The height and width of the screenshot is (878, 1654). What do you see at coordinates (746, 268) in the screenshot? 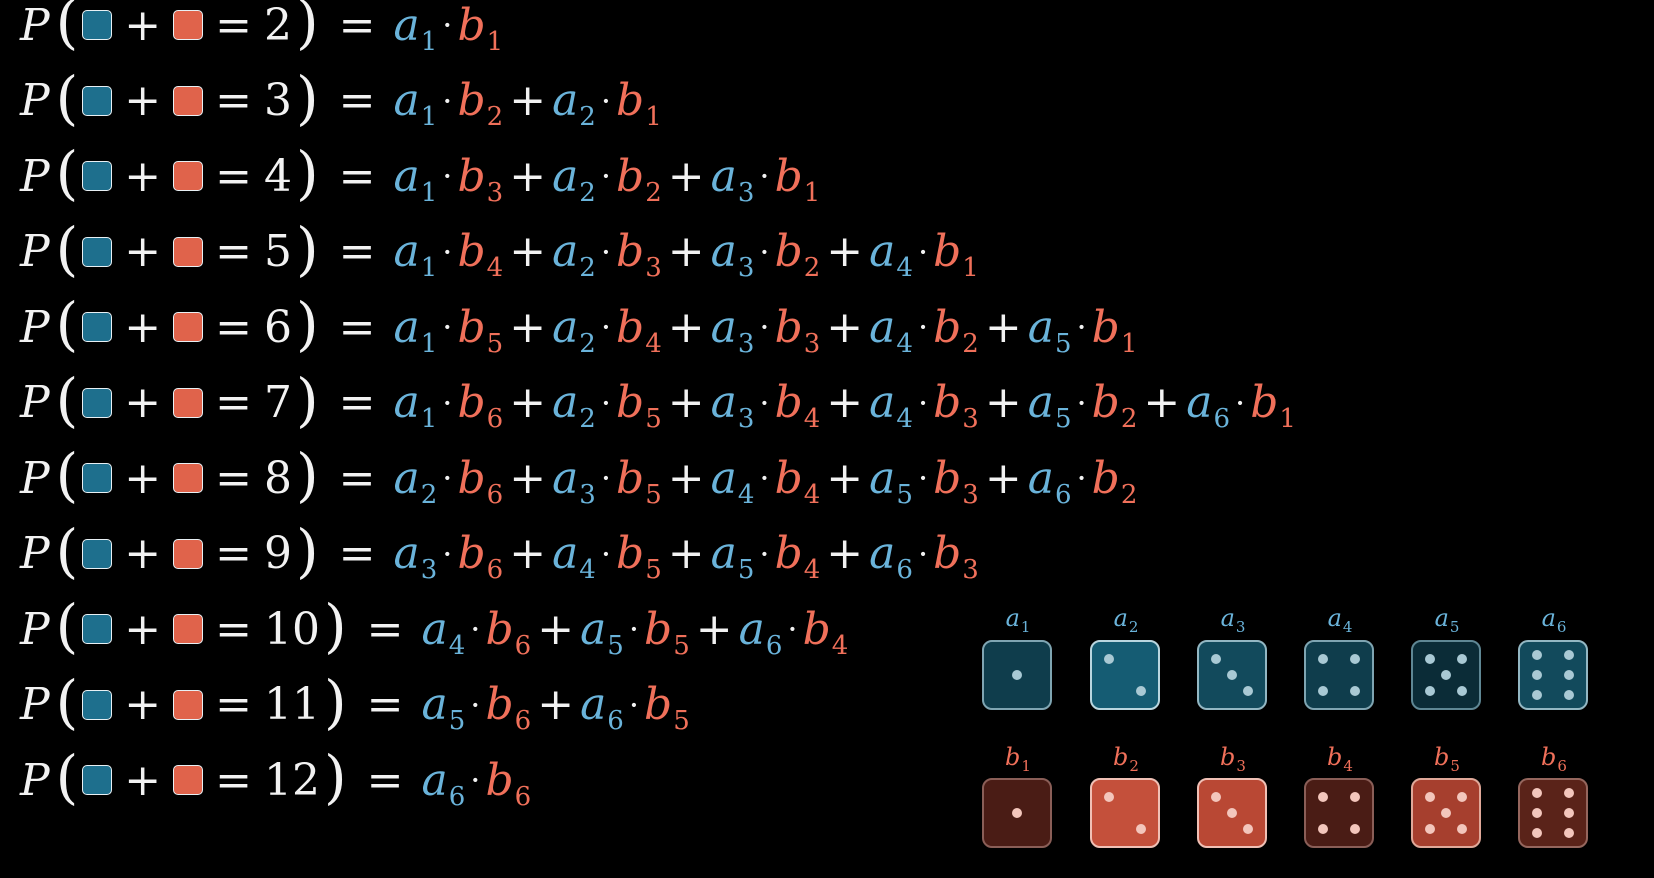
I see `var-a-subscript: 3` at bounding box center [746, 268].